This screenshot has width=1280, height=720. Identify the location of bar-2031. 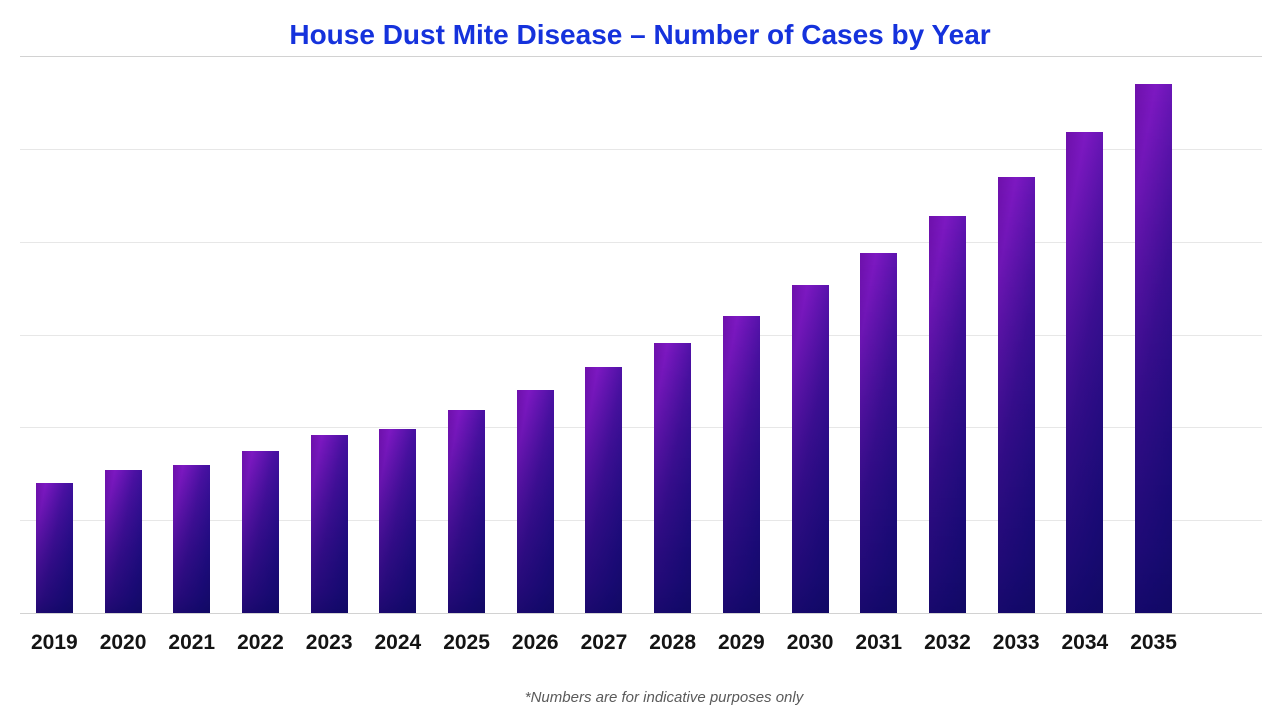
(879, 432).